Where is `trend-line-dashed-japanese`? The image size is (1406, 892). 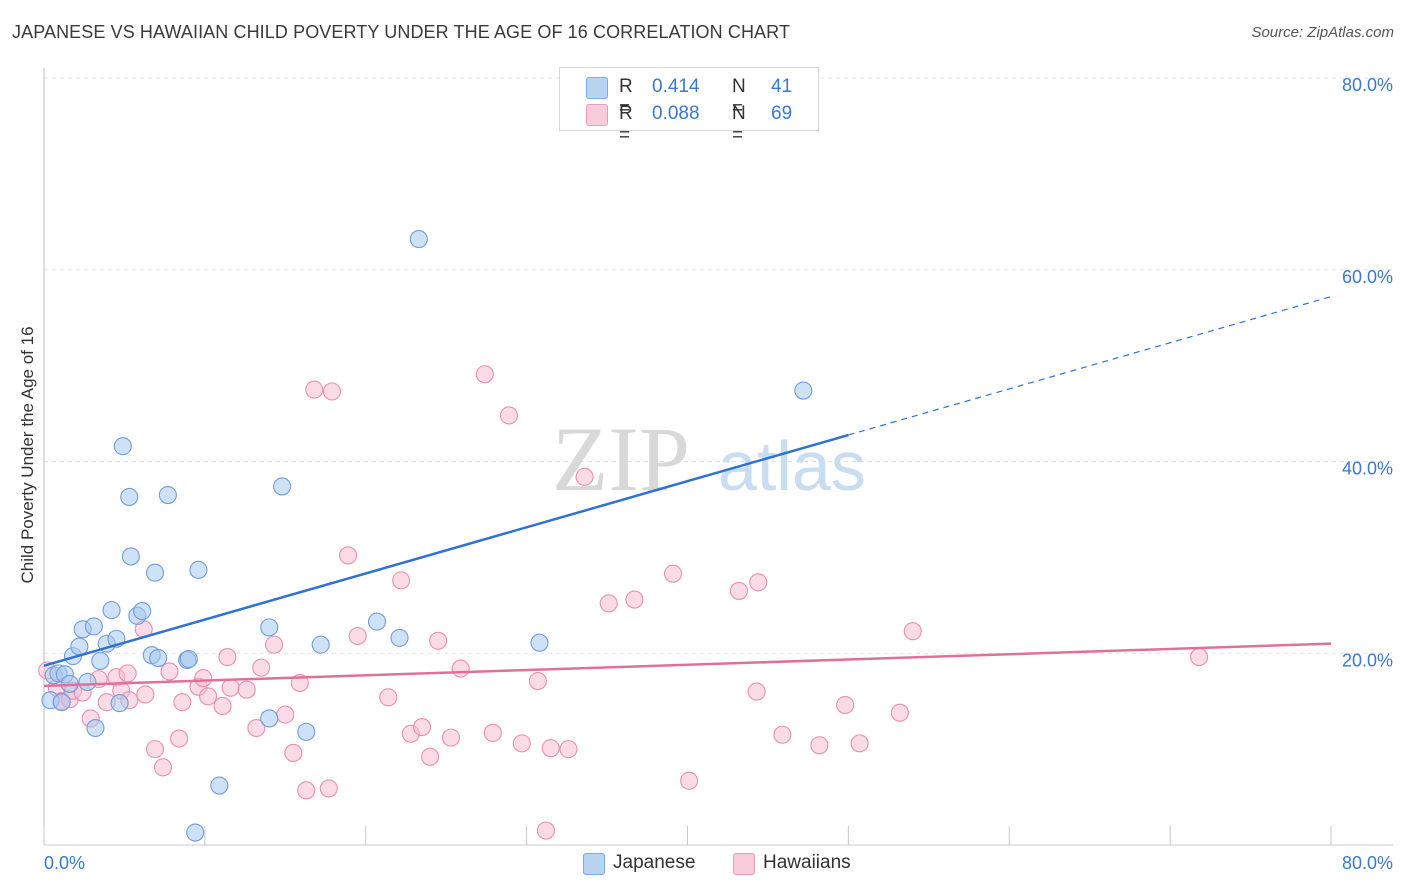
trend-line-dashed-japanese is located at coordinates (1090, 366).